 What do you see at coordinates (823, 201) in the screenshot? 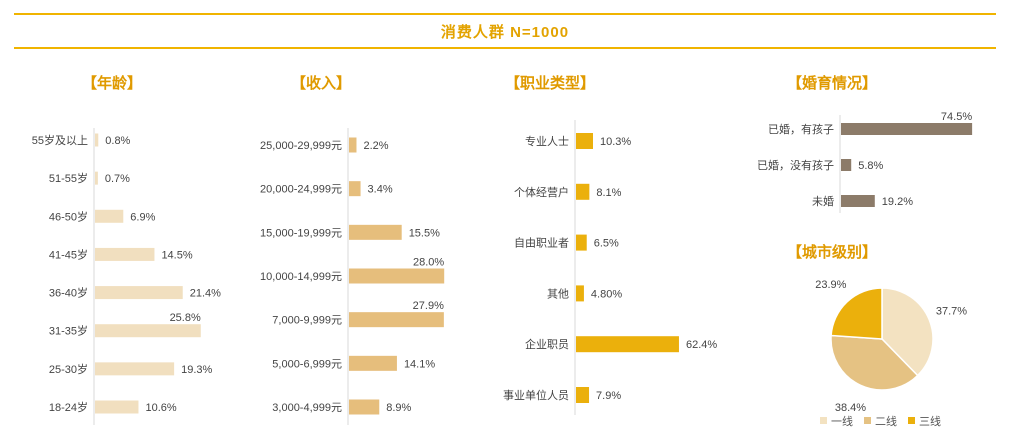
I see `category-label: 未婚` at bounding box center [823, 201].